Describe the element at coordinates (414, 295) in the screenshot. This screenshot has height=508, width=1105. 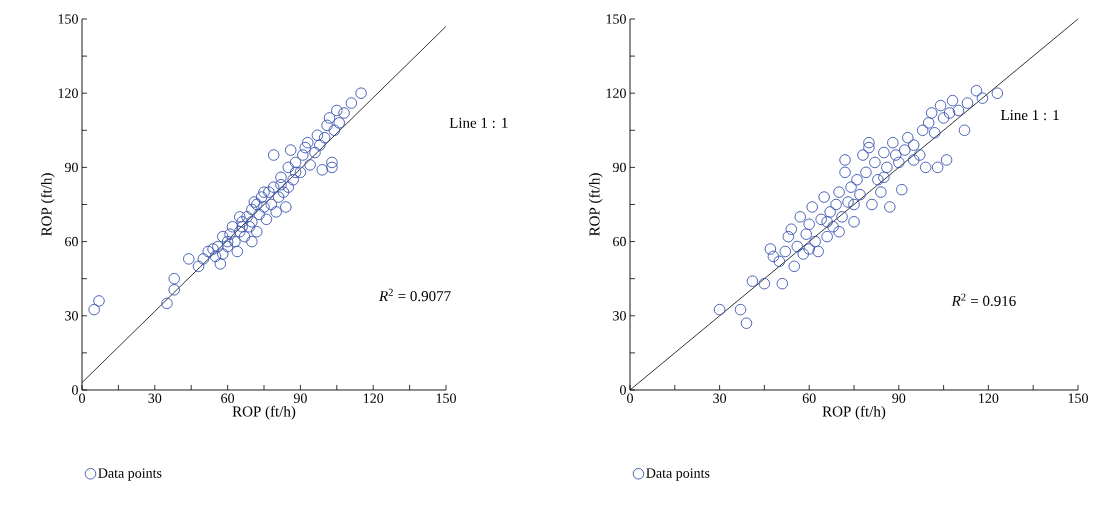
I see `annotation: R$^{2}$ = 0.9077` at that location.